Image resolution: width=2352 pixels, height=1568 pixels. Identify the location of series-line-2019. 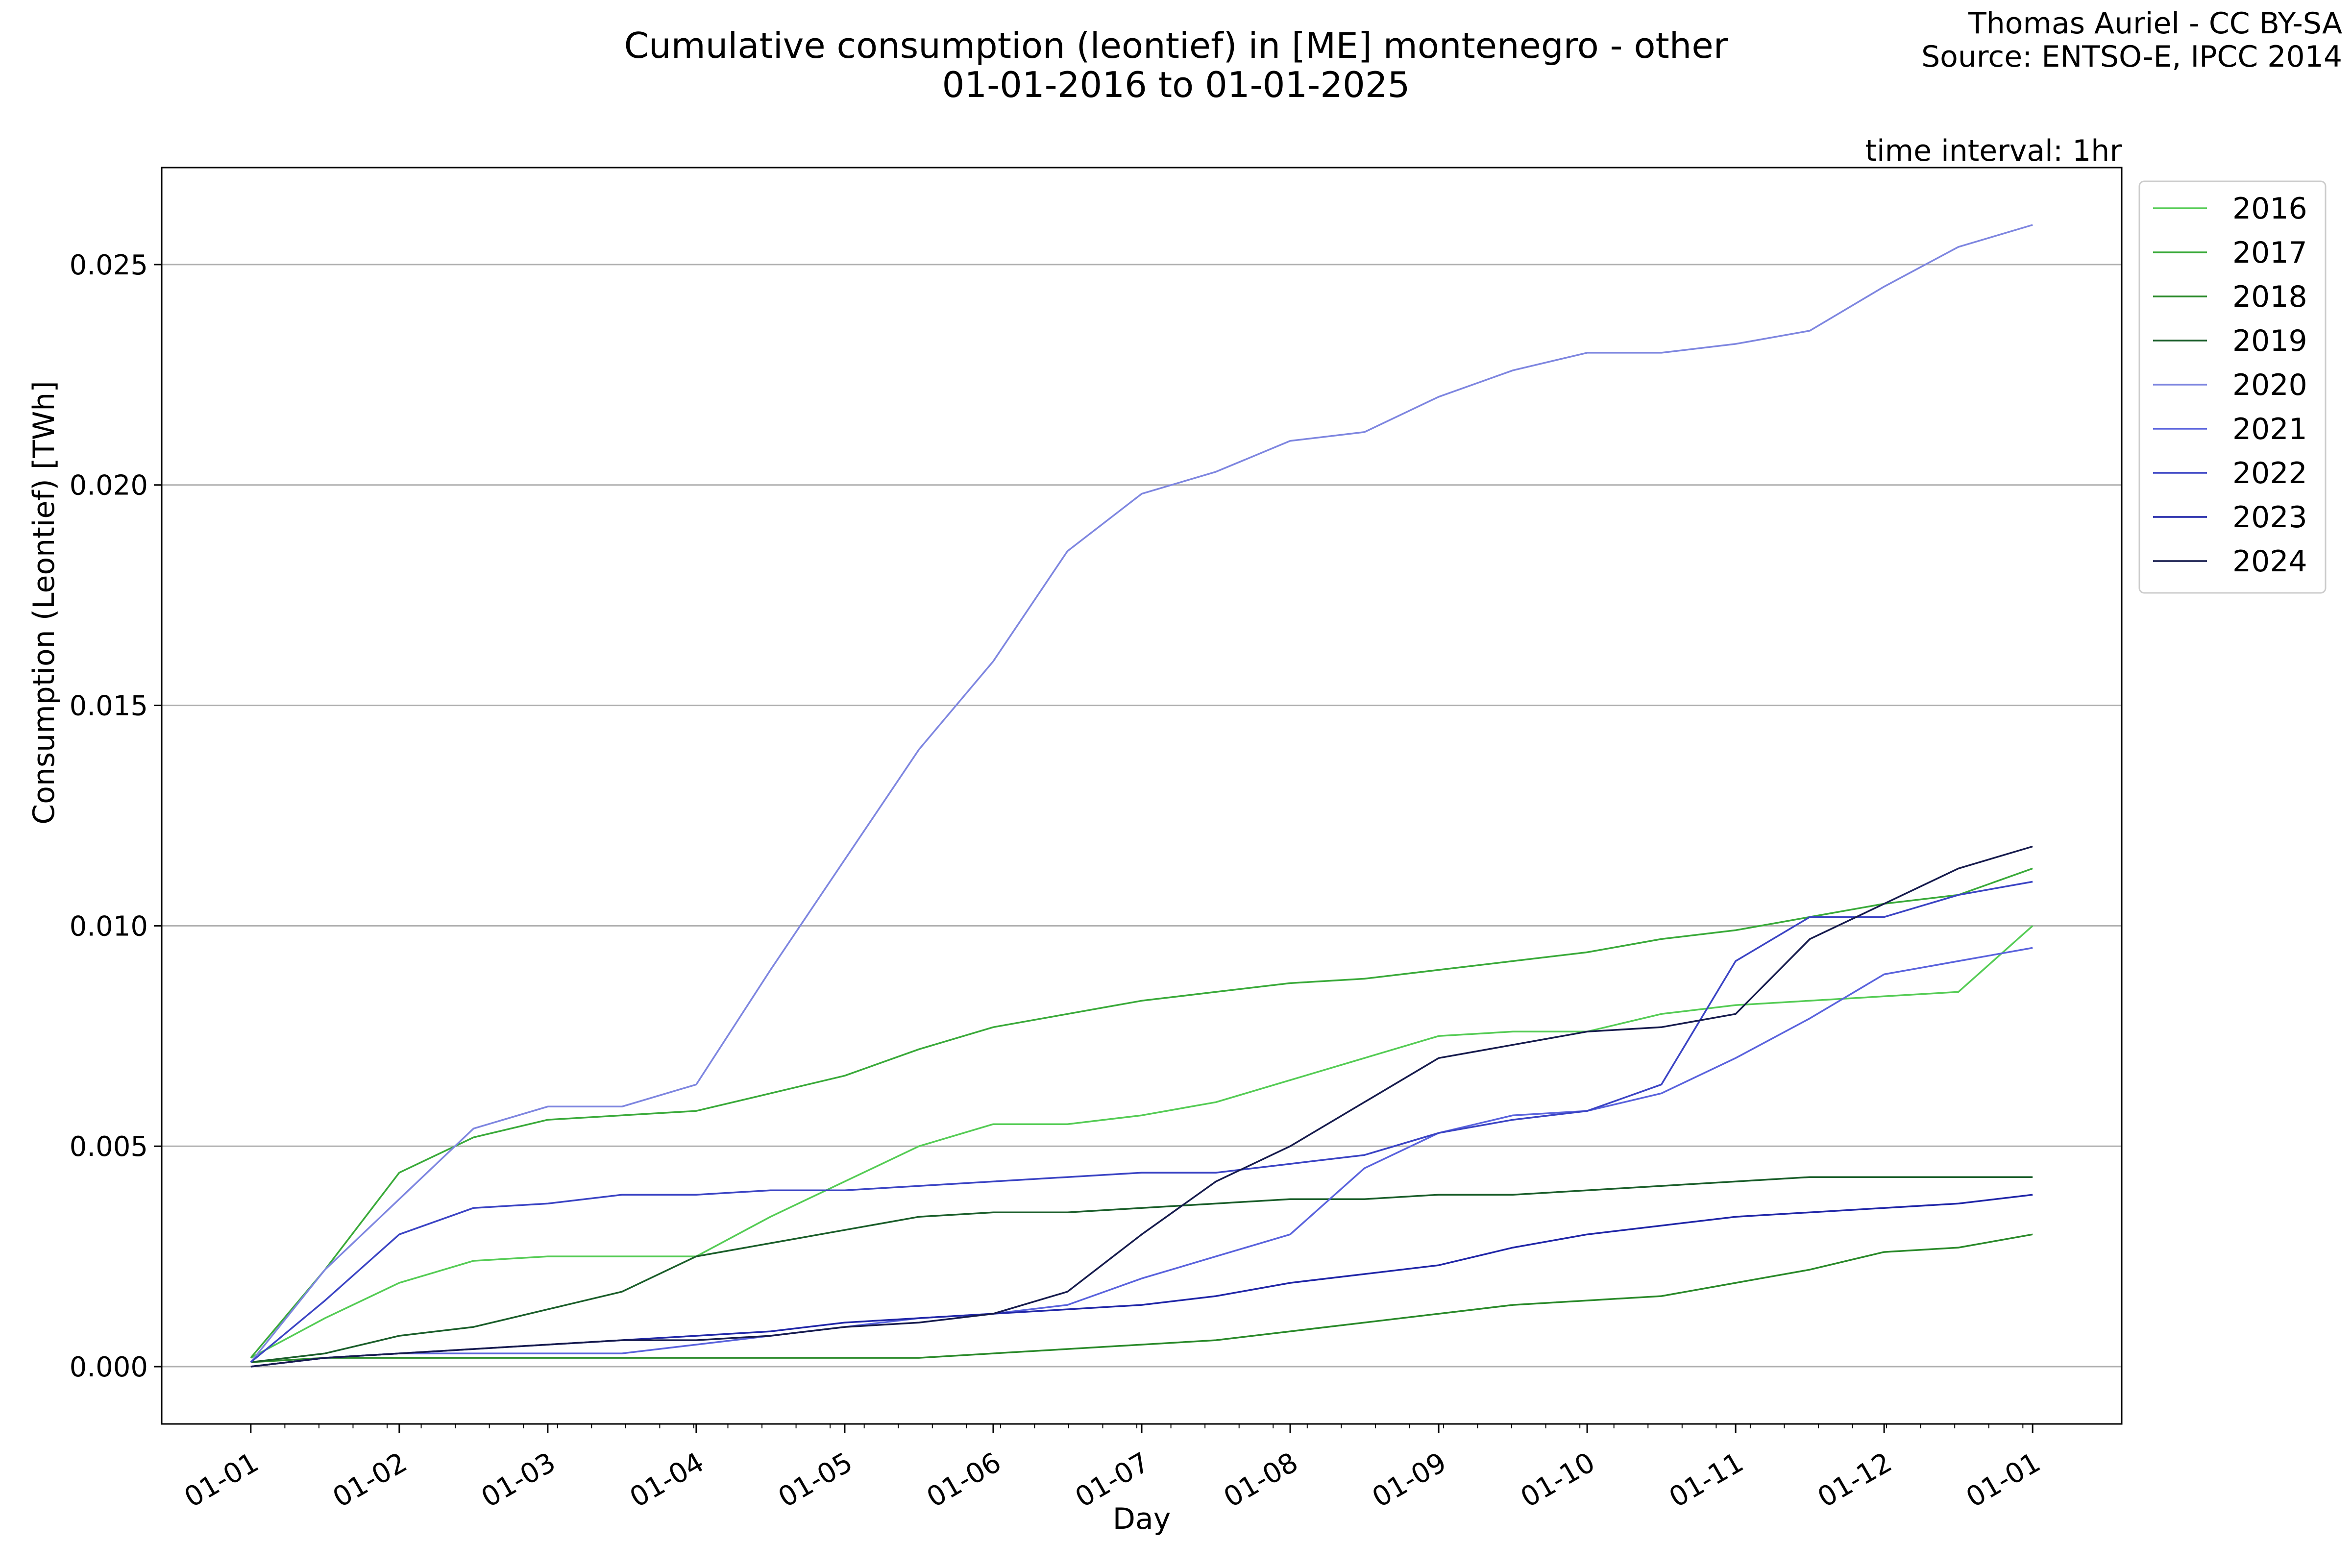
(1141, 1269).